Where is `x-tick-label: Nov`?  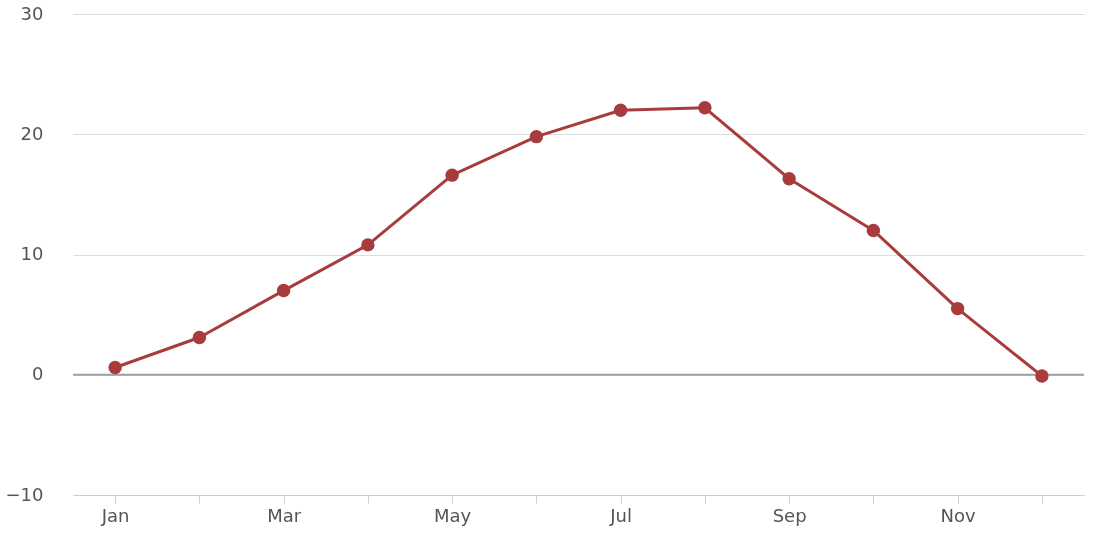
x-tick-label: Nov is located at coordinates (958, 515).